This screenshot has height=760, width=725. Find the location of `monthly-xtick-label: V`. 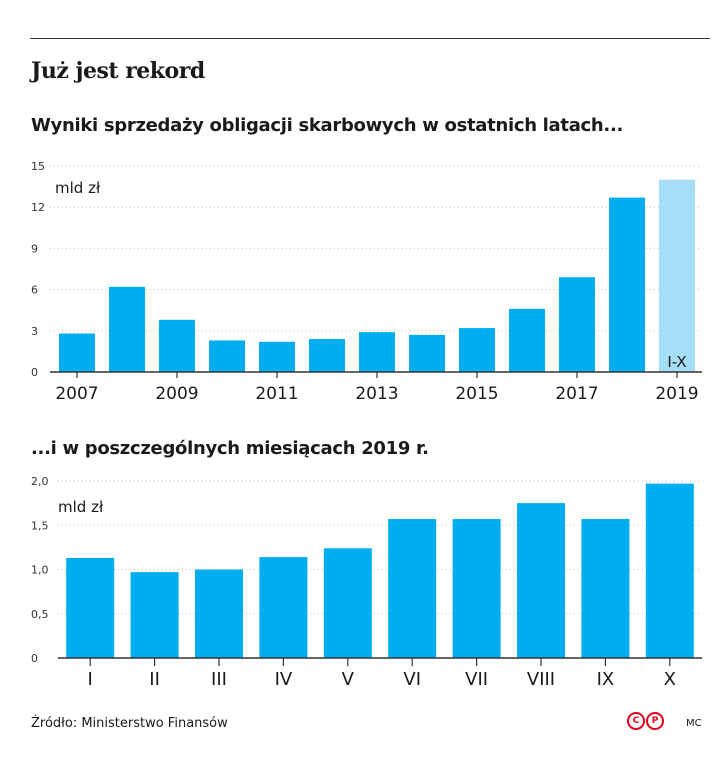

monthly-xtick-label: V is located at coordinates (348, 679).